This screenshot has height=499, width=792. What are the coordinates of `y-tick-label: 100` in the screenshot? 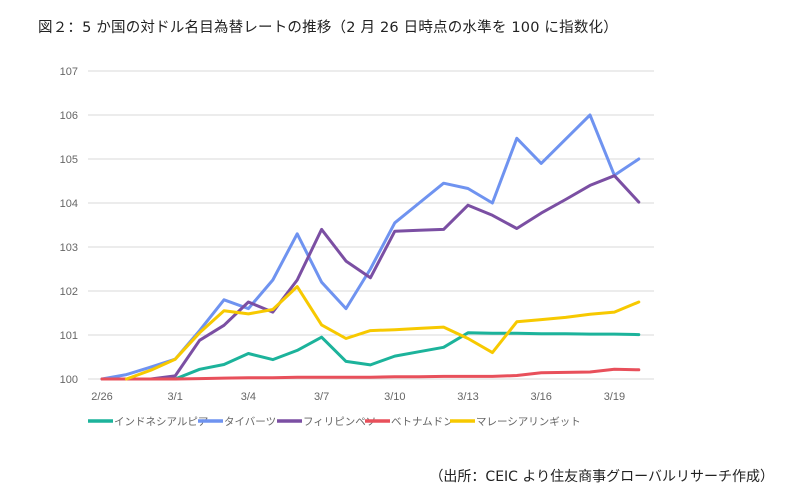 It's located at (69, 380).